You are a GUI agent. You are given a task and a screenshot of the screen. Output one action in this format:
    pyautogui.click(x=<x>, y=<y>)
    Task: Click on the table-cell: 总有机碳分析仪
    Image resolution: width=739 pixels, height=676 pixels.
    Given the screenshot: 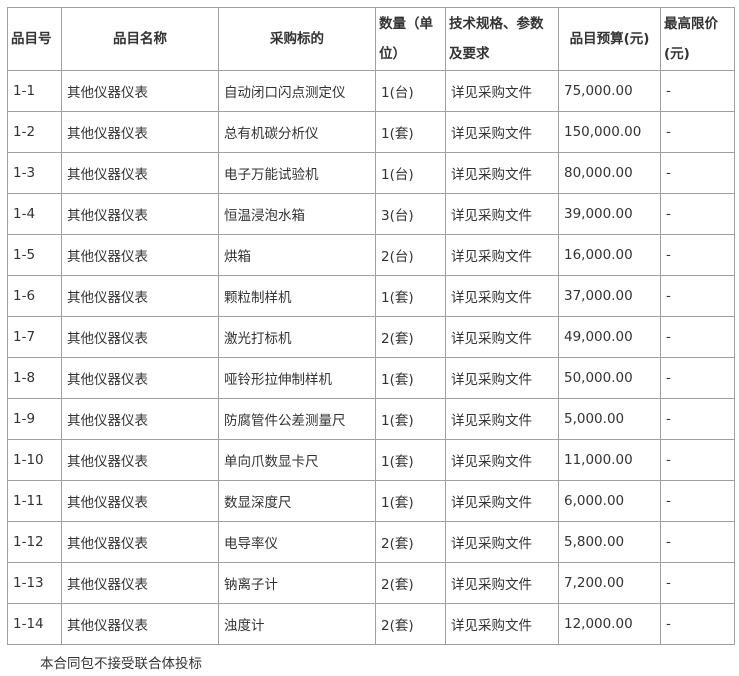 What is the action you would take?
    pyautogui.click(x=297, y=132)
    